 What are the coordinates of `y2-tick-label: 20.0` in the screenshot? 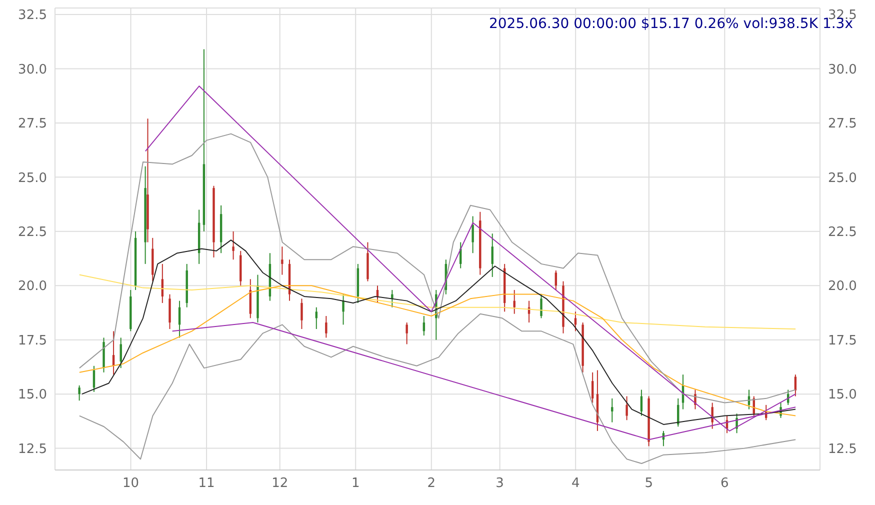 It's located at (842, 286).